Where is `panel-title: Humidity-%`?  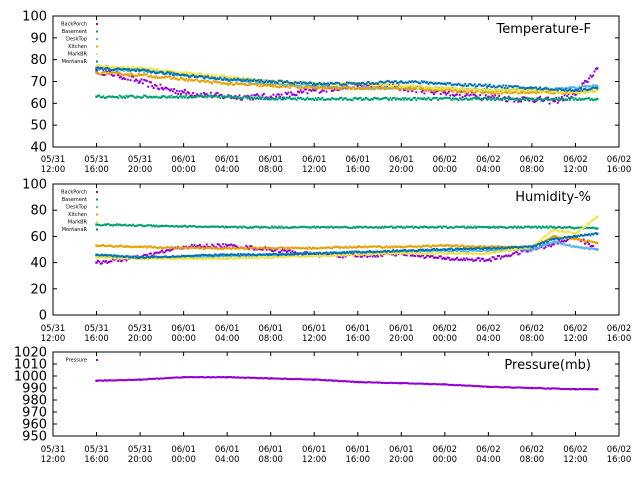
panel-title: Humidity-% is located at coordinates (553, 197).